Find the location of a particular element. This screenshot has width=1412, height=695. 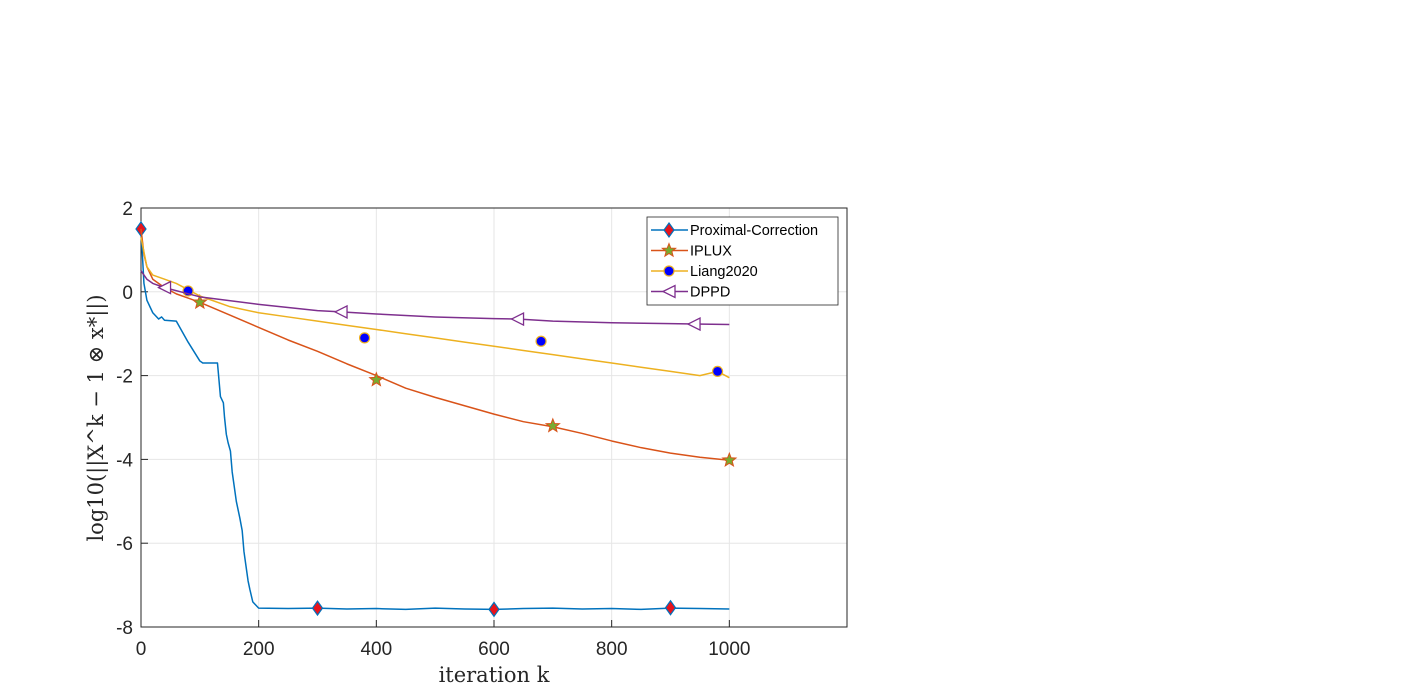

y-axis-ticks: 2 0 -2 -4 -6 -8 is located at coordinates (132, 419).